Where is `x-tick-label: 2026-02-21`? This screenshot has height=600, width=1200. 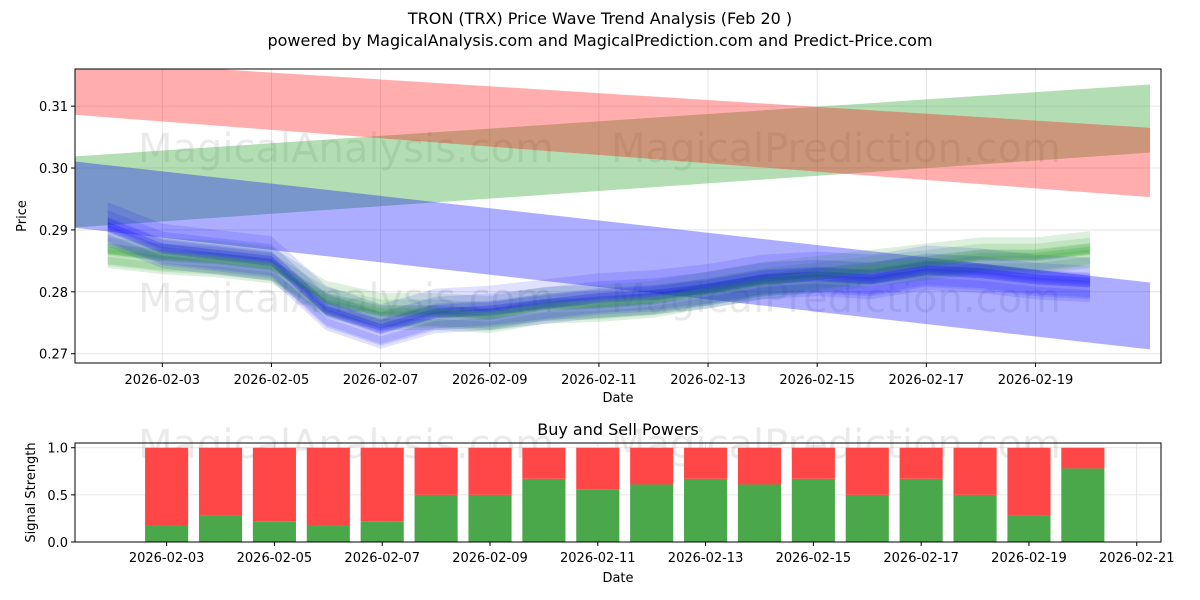
x-tick-label: 2026-02-21 is located at coordinates (1137, 558).